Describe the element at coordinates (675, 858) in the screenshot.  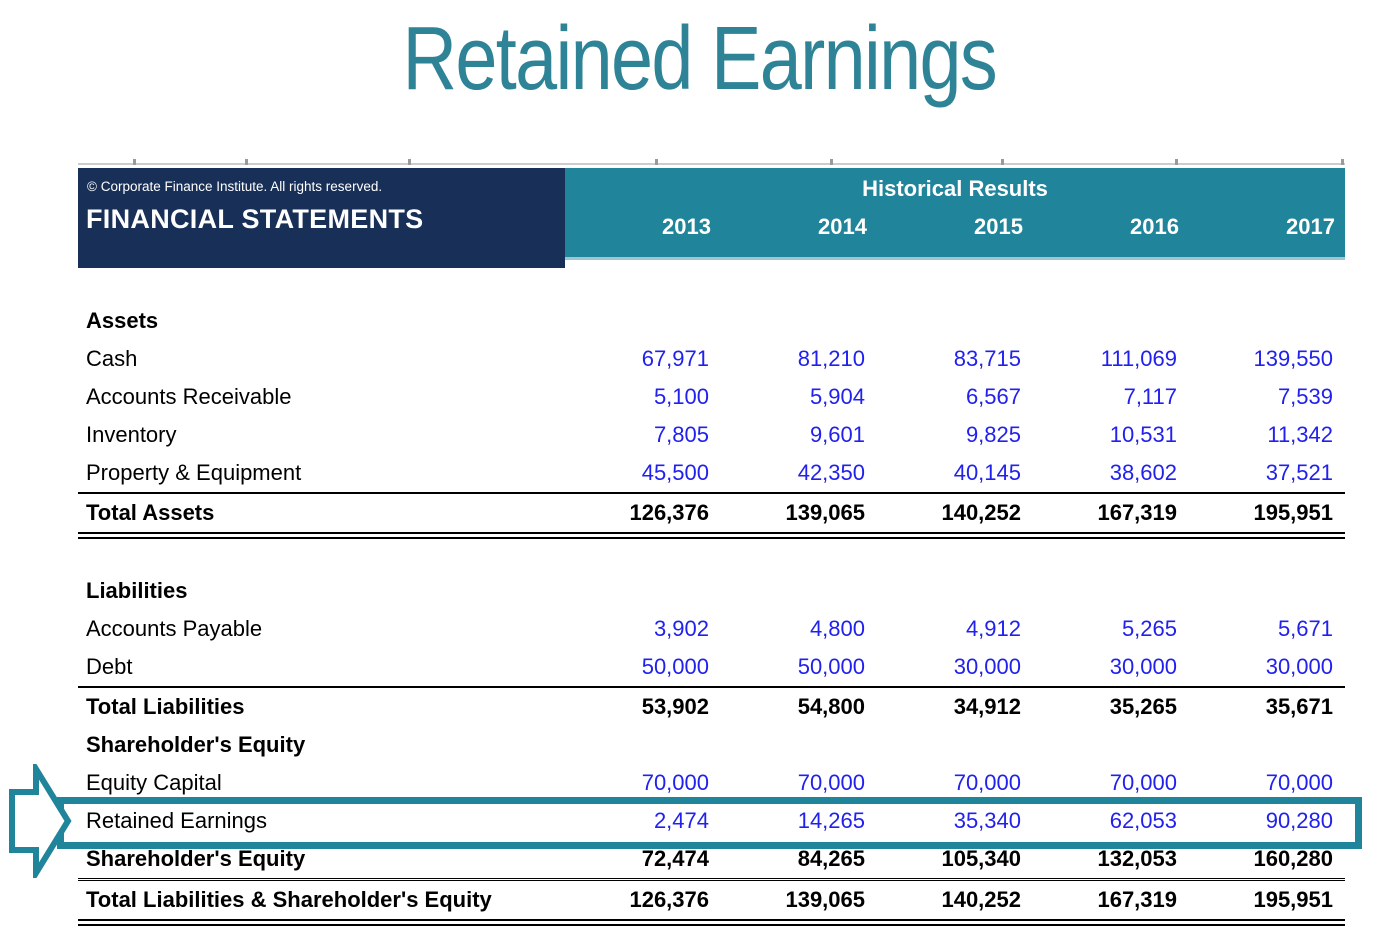
I see `cell-value: 72,474` at that location.